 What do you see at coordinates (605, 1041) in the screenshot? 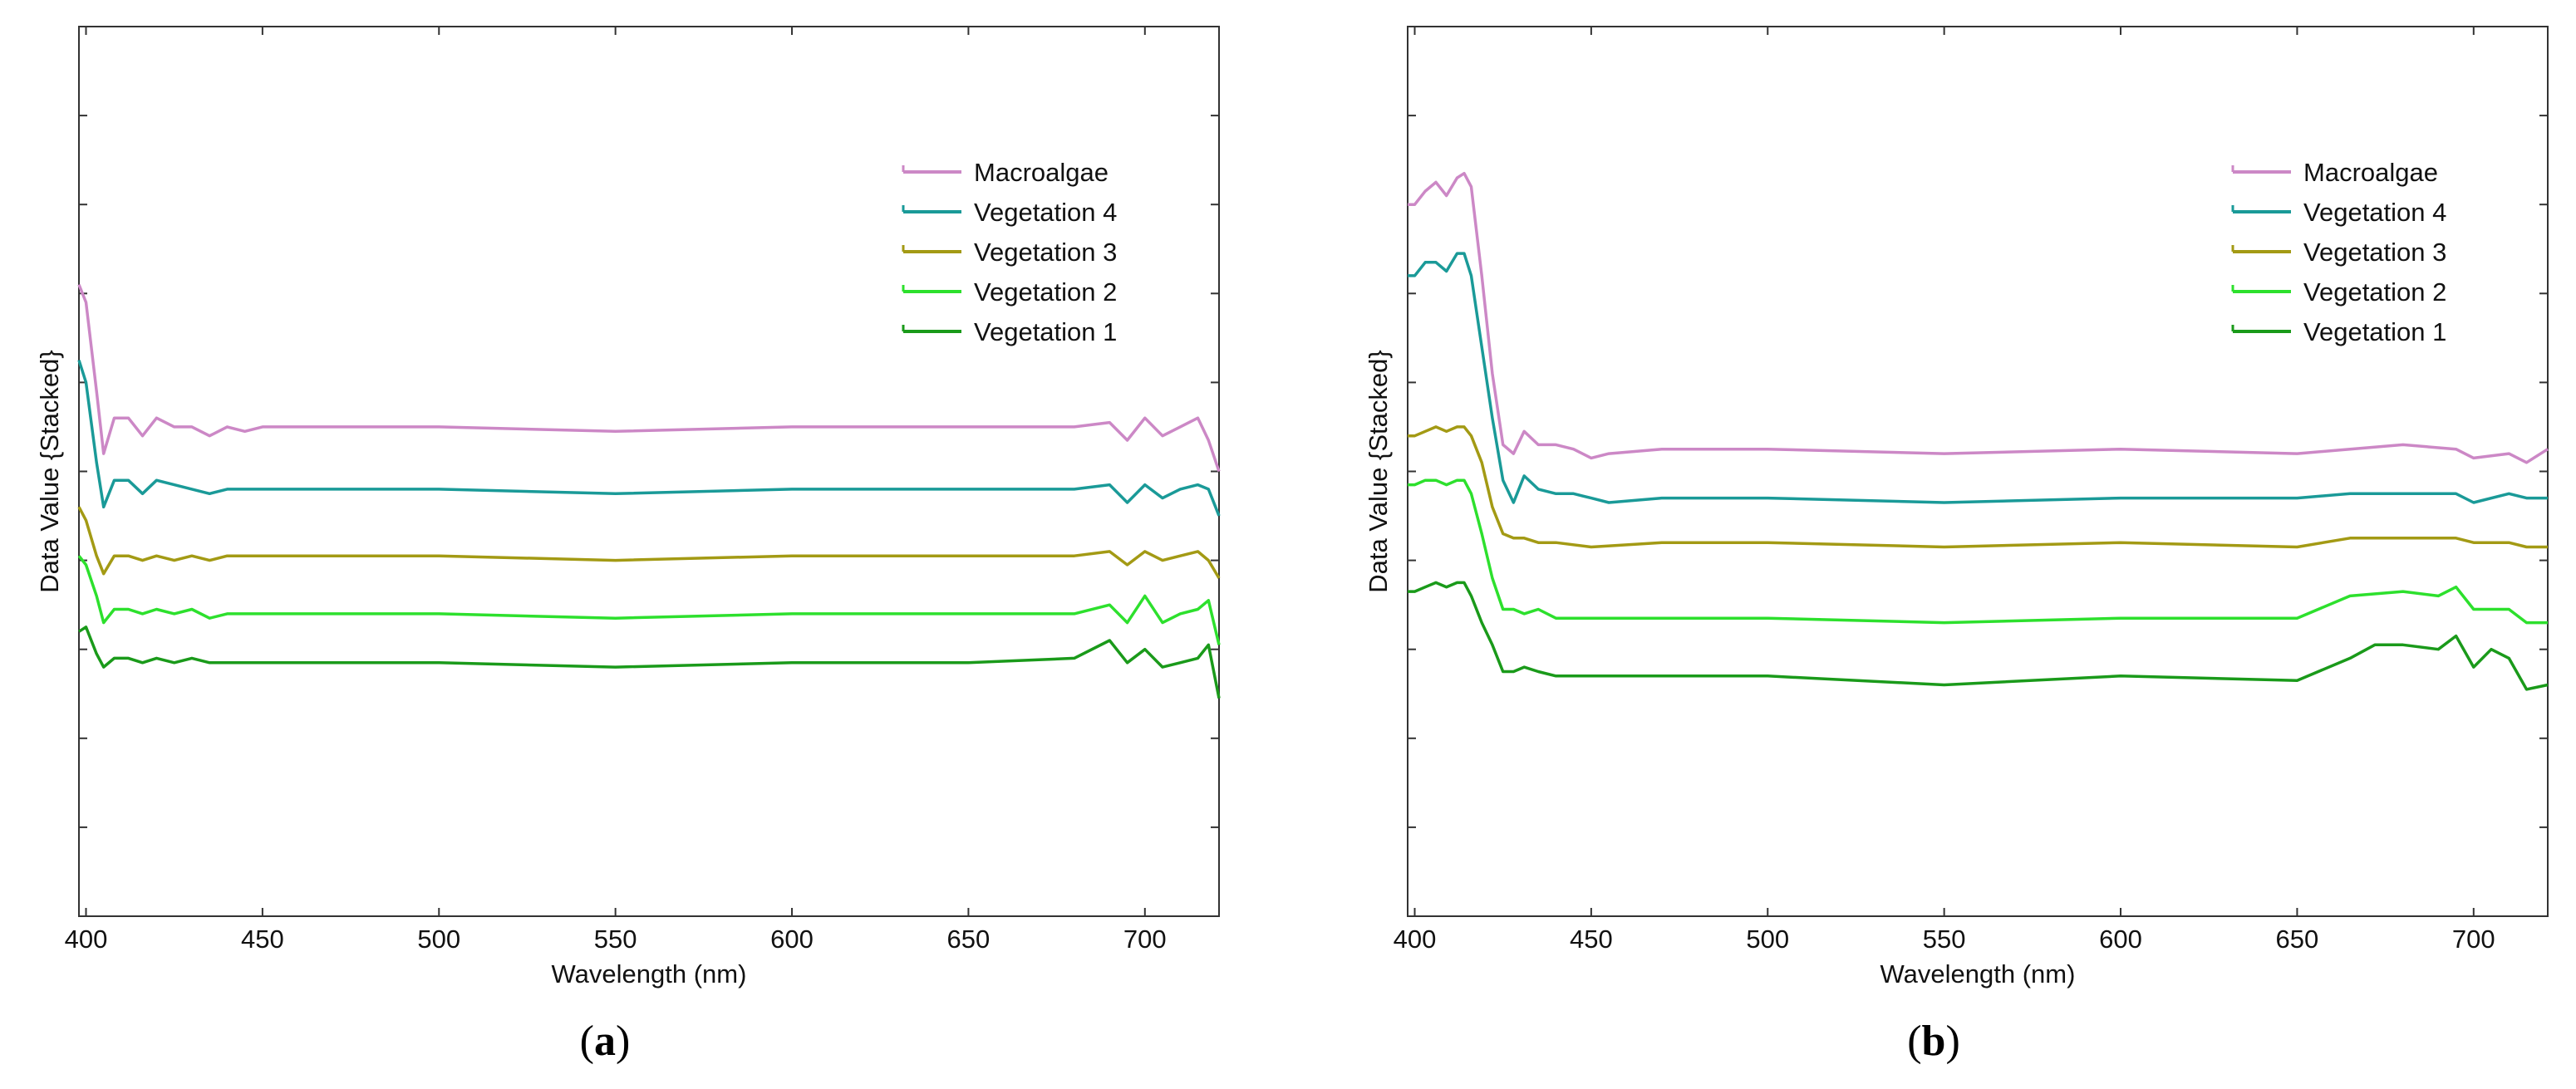
I see `panel-label: (a)` at bounding box center [605, 1041].